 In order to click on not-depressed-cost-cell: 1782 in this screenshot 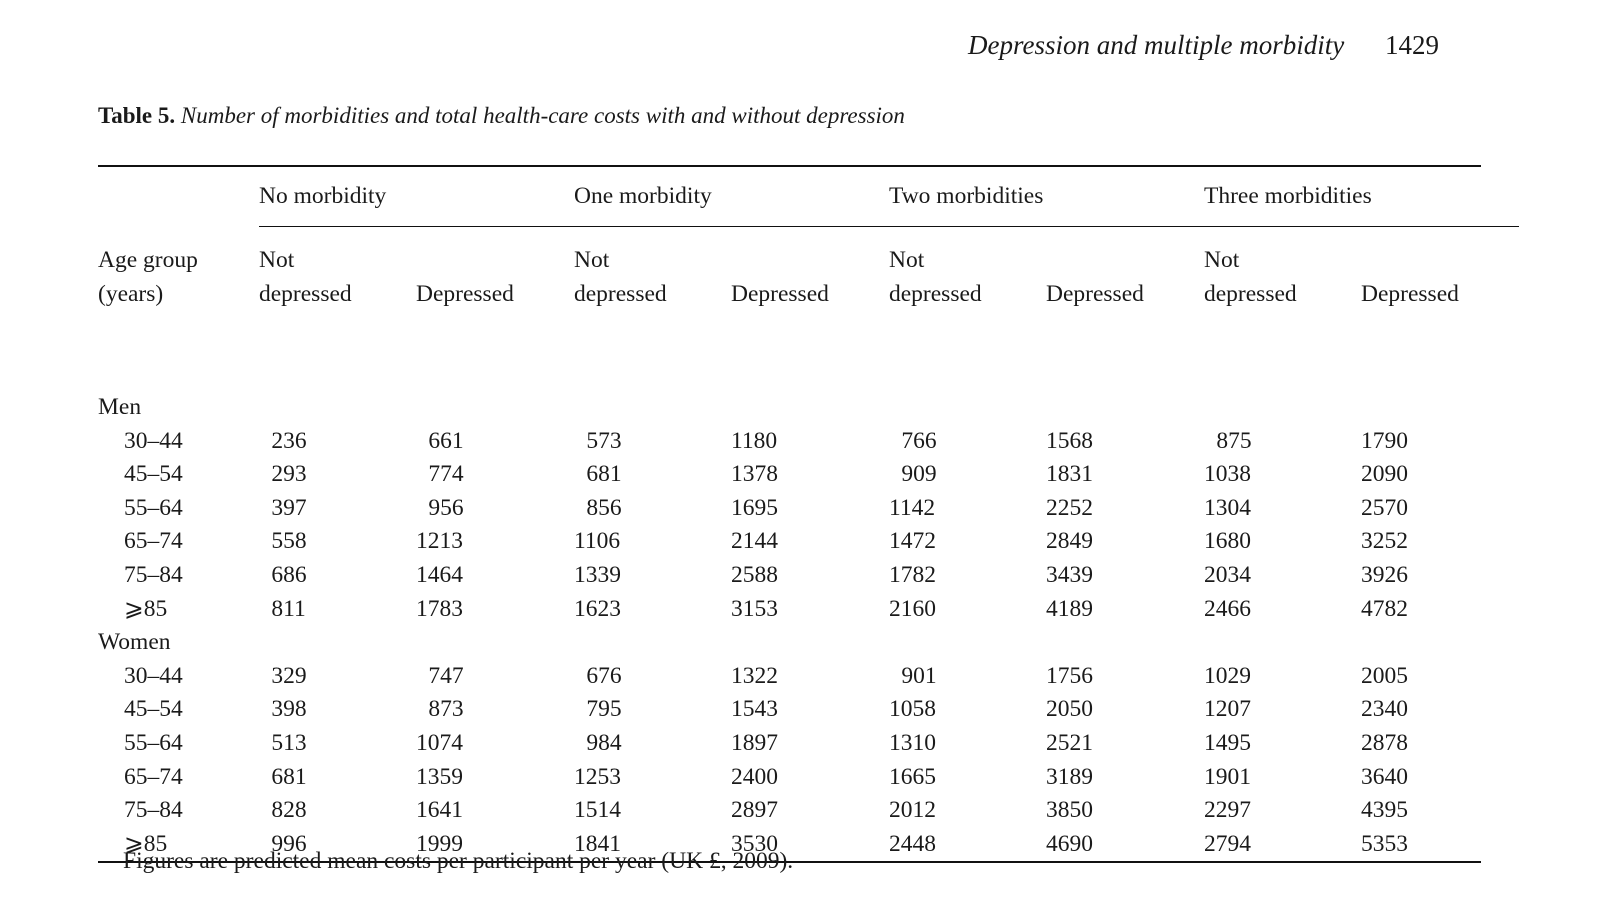, I will do `click(912, 574)`.